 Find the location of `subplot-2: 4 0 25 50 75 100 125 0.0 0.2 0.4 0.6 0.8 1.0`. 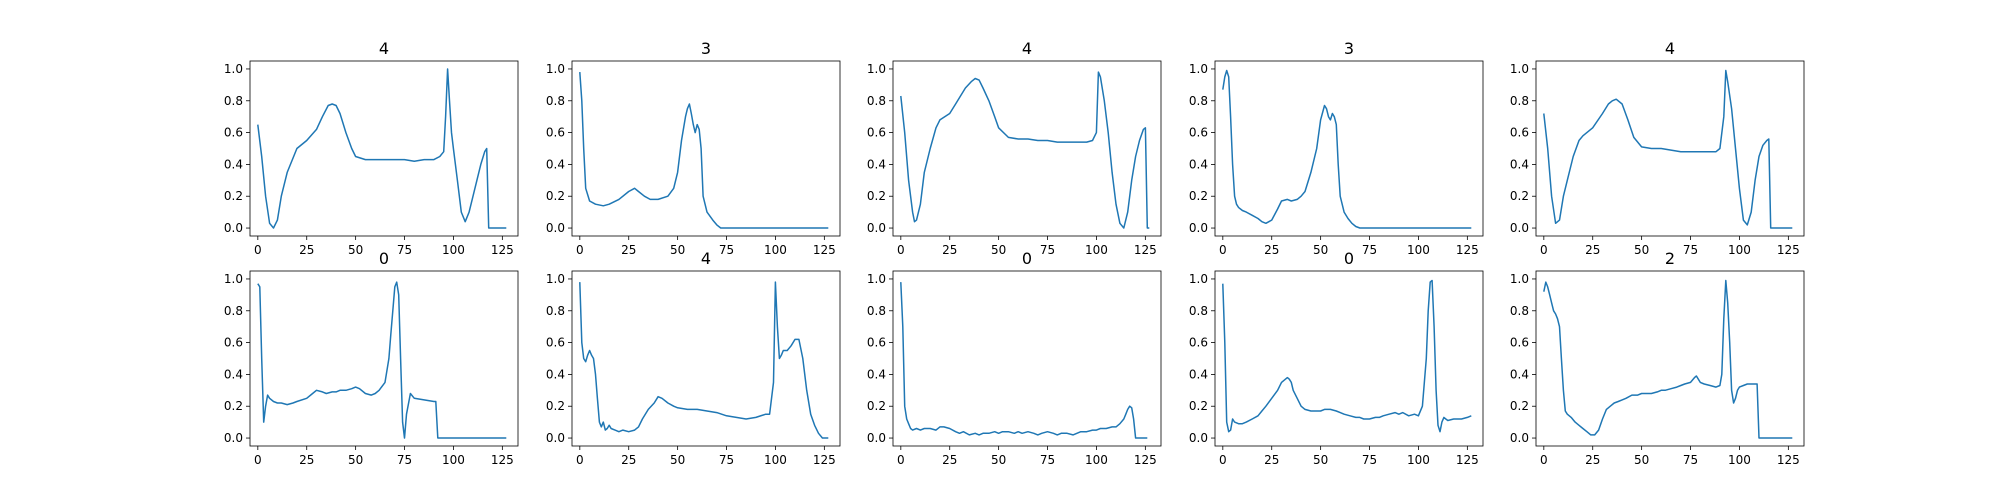

subplot-2: 4 0 25 50 75 100 125 0.0 0.2 0.4 0.6 0.8 1.0 is located at coordinates (1014, 148).